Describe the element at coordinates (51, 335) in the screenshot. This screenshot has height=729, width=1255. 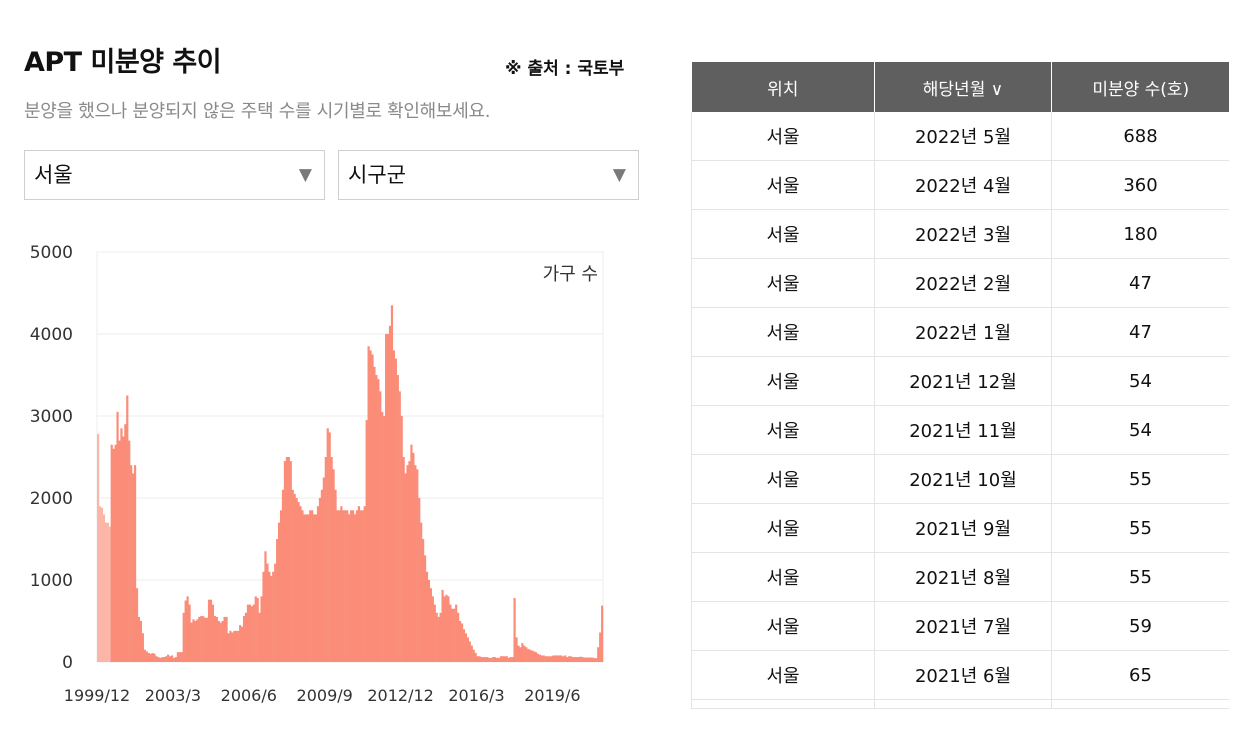
I see `y-tick-label: 4000` at that location.